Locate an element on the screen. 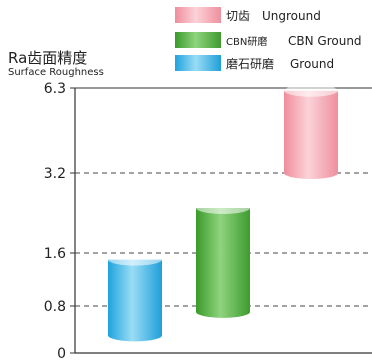  y-tick-label: 0 is located at coordinates (61, 353).